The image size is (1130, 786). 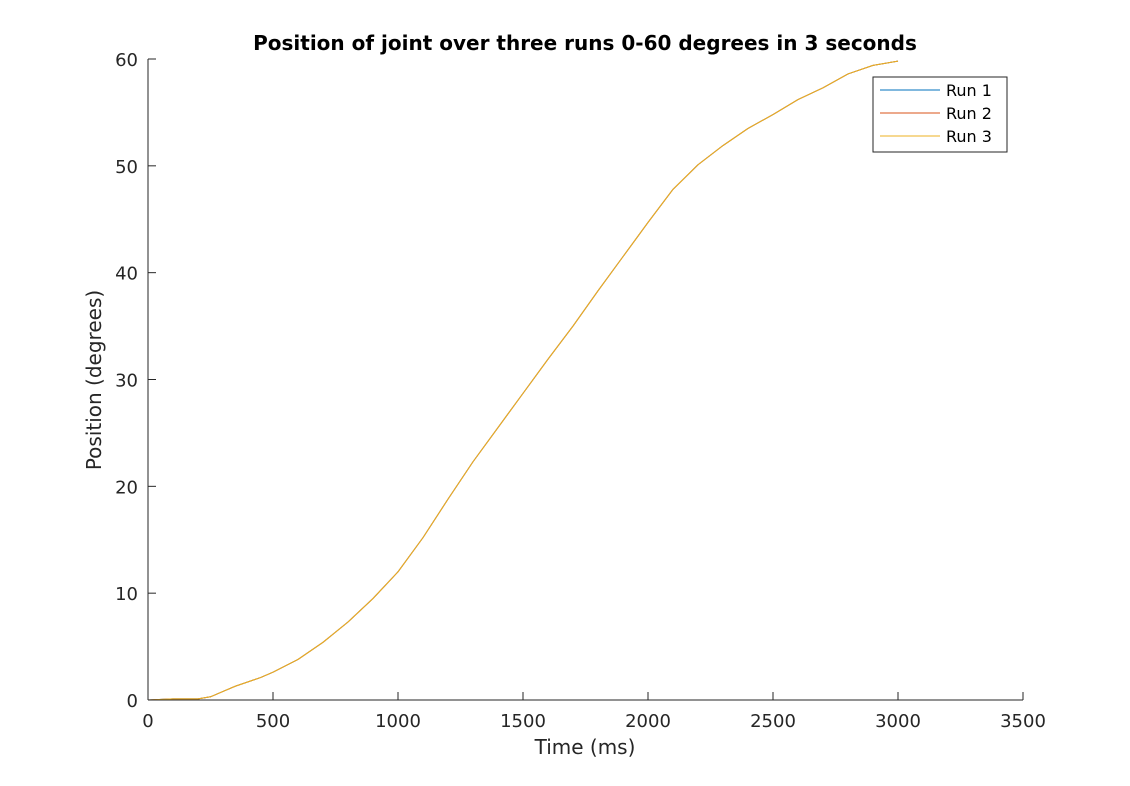 I want to click on x-tick-label: 0, so click(x=147, y=721).